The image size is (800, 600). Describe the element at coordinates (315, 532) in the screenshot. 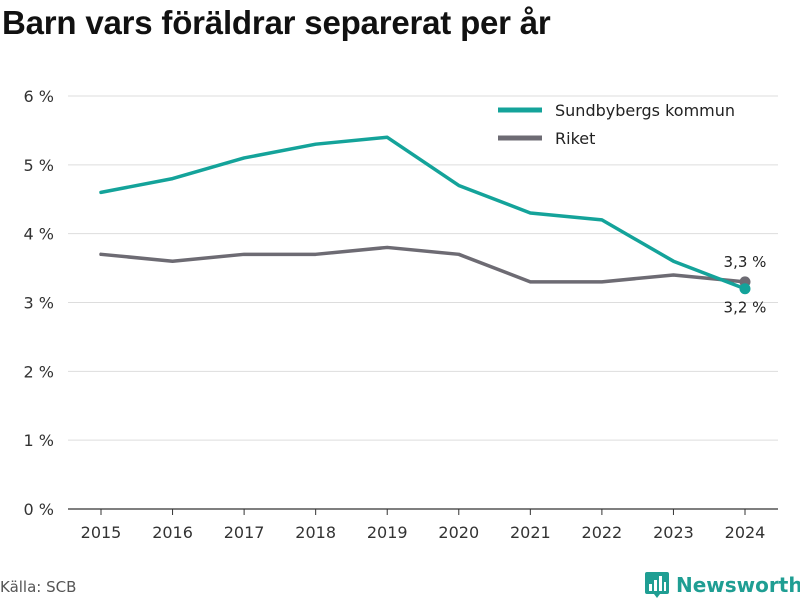

I see `x-tick-label: 2018` at that location.